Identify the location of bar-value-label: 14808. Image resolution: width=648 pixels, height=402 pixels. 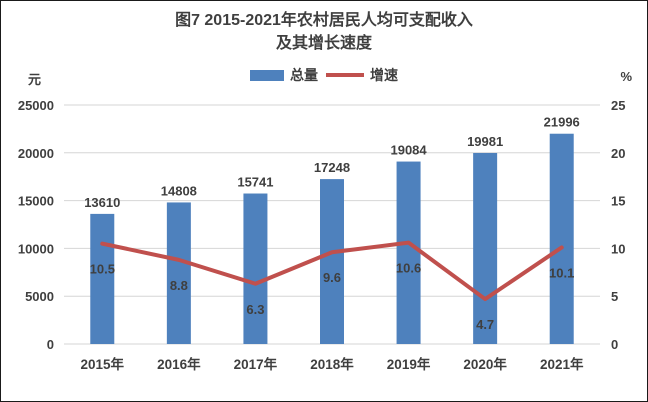
(179, 190).